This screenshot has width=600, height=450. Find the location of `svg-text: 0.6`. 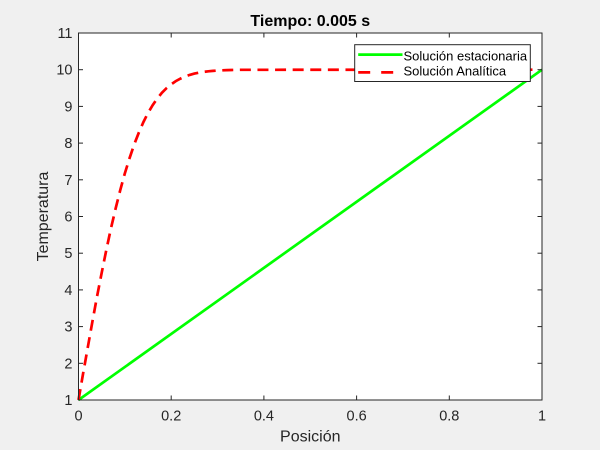

svg-text: 0.6 is located at coordinates (357, 417).